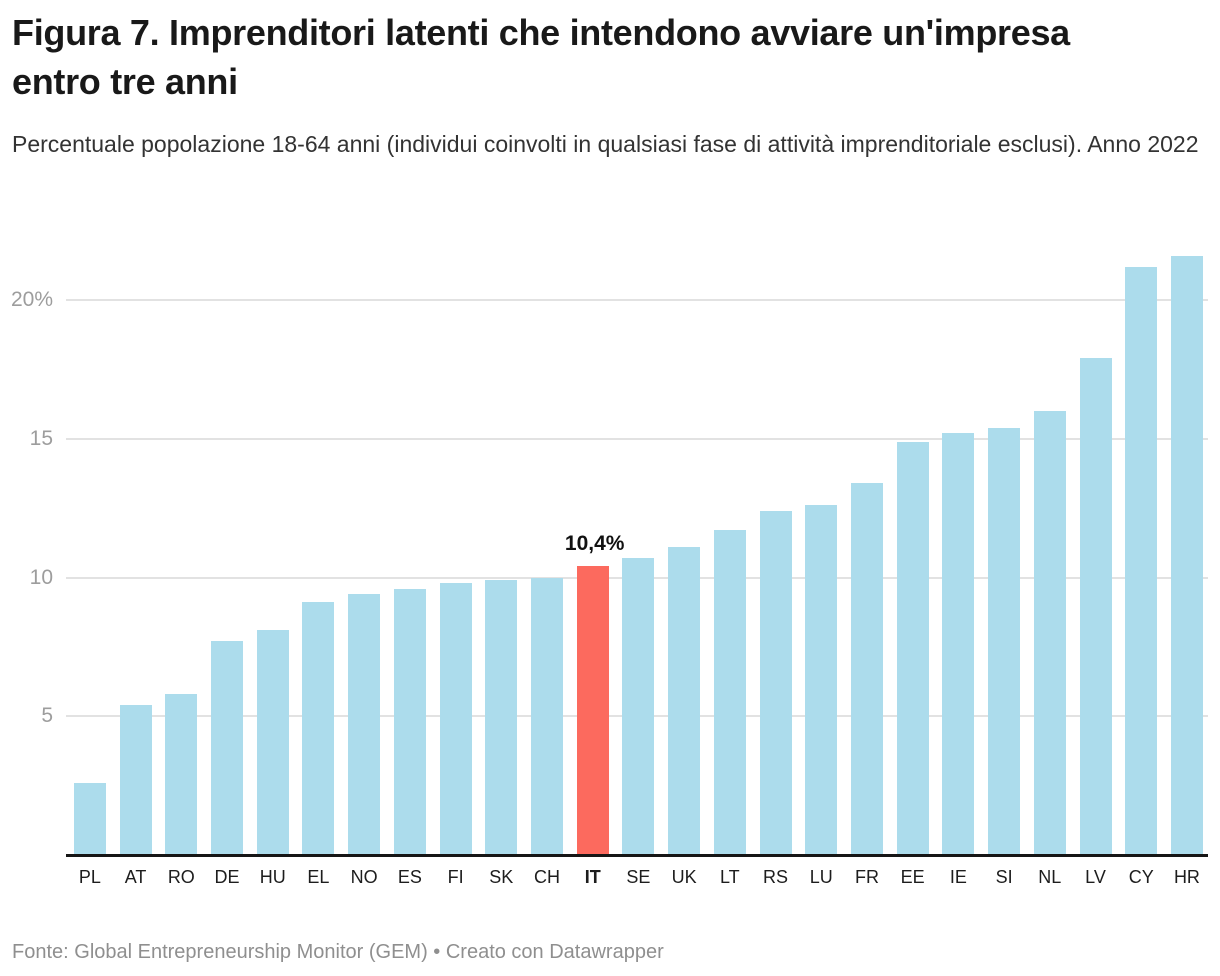  Describe the element at coordinates (775, 682) in the screenshot. I see `bar-RS` at that location.